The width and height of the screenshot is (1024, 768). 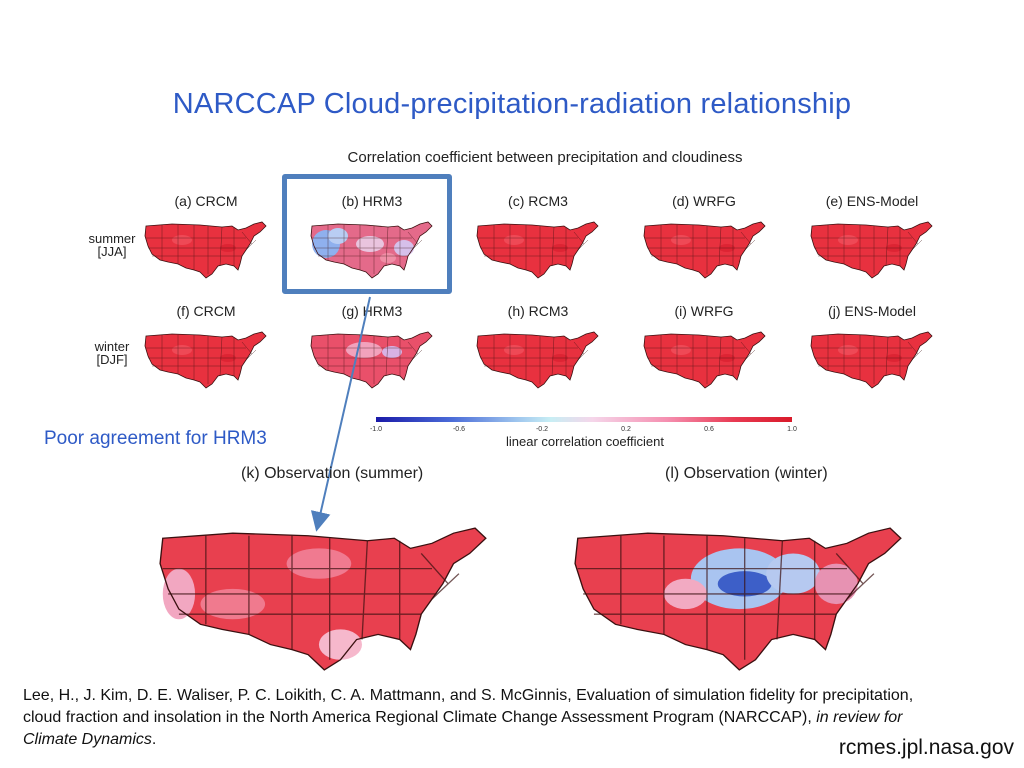 What do you see at coordinates (332, 473) in the screenshot?
I see `obs-label-summer: (k) Observation (summer)` at bounding box center [332, 473].